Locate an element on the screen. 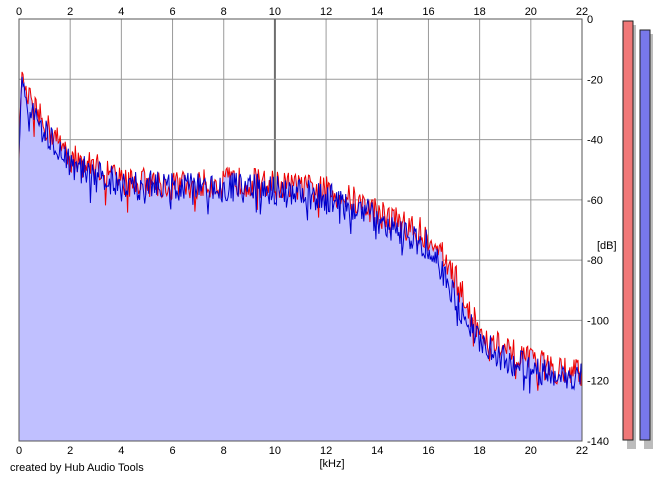  x-tick-label-bottom: 0 is located at coordinates (19, 451).